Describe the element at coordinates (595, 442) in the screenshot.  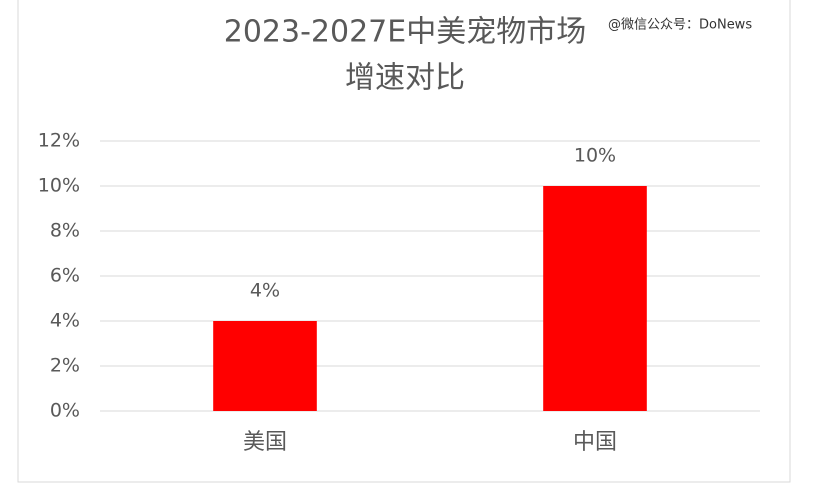
I see `x-tick-label: 中国` at that location.